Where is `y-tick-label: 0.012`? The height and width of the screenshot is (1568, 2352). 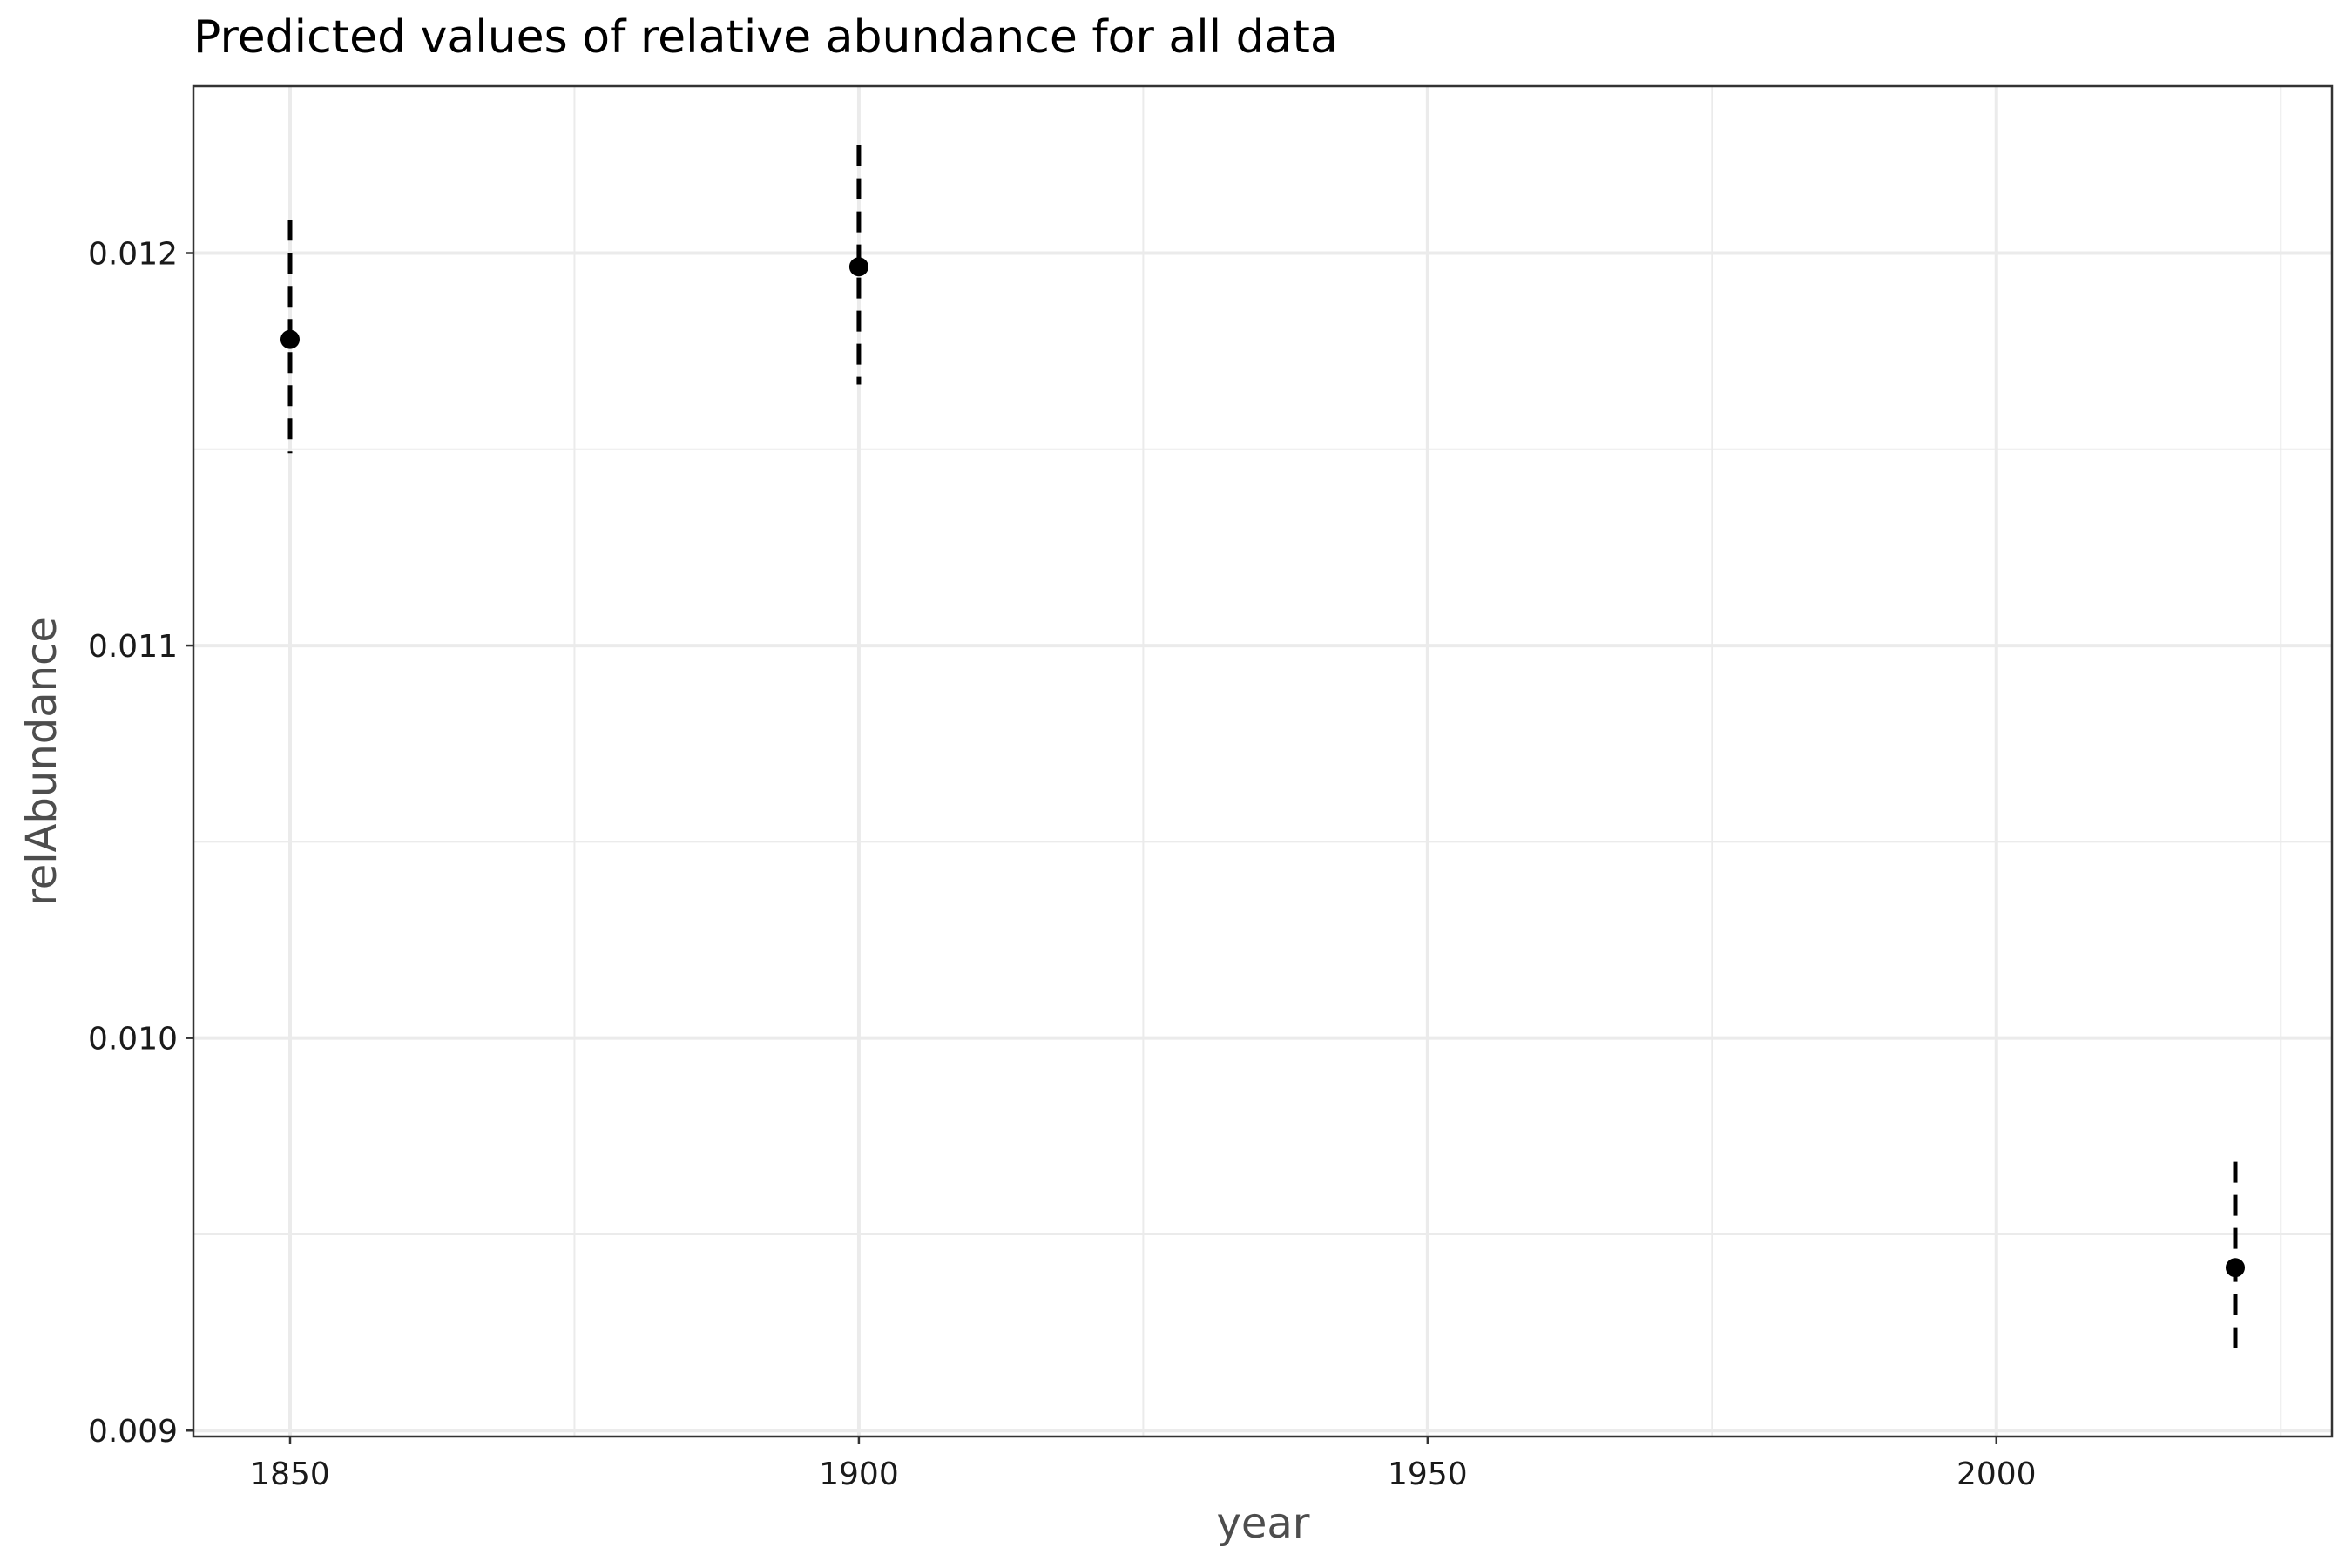 y-tick-label: 0.012 is located at coordinates (133, 254).